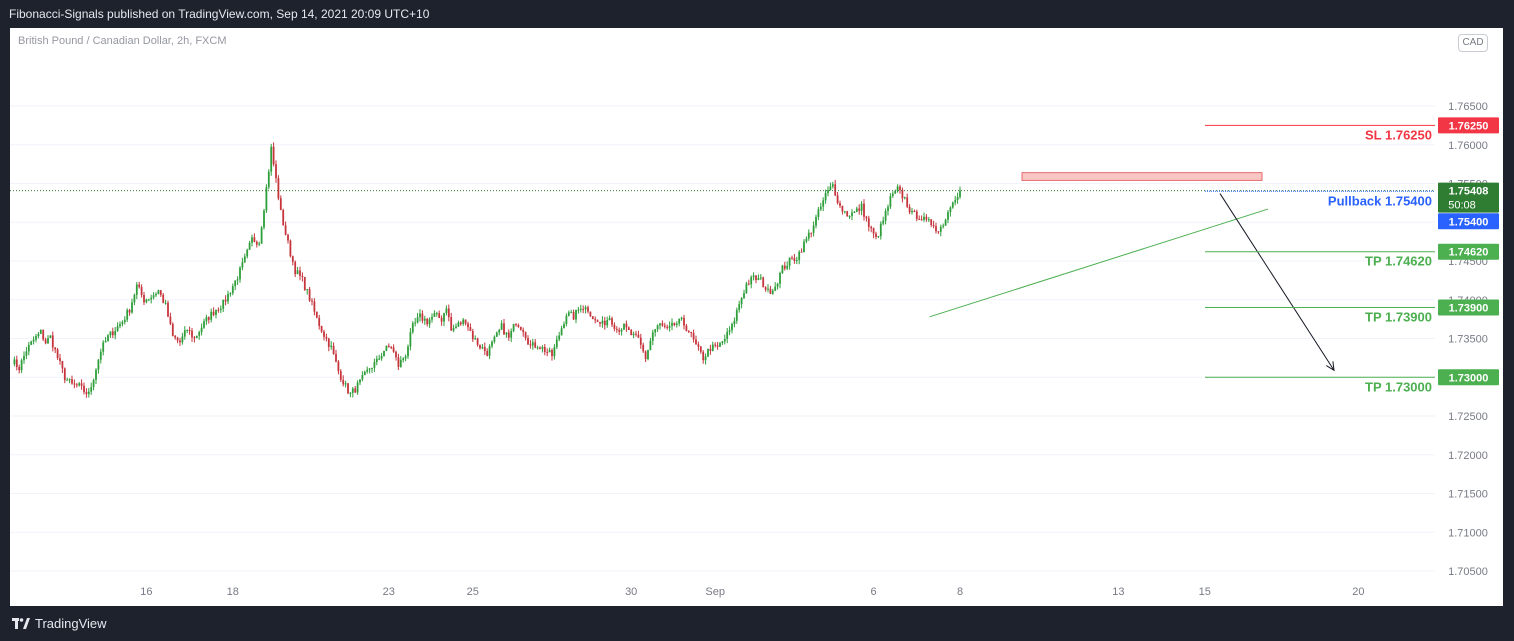 This screenshot has height=641, width=1514. What do you see at coordinates (1142, 176) in the screenshot?
I see `resistance-zone` at bounding box center [1142, 176].